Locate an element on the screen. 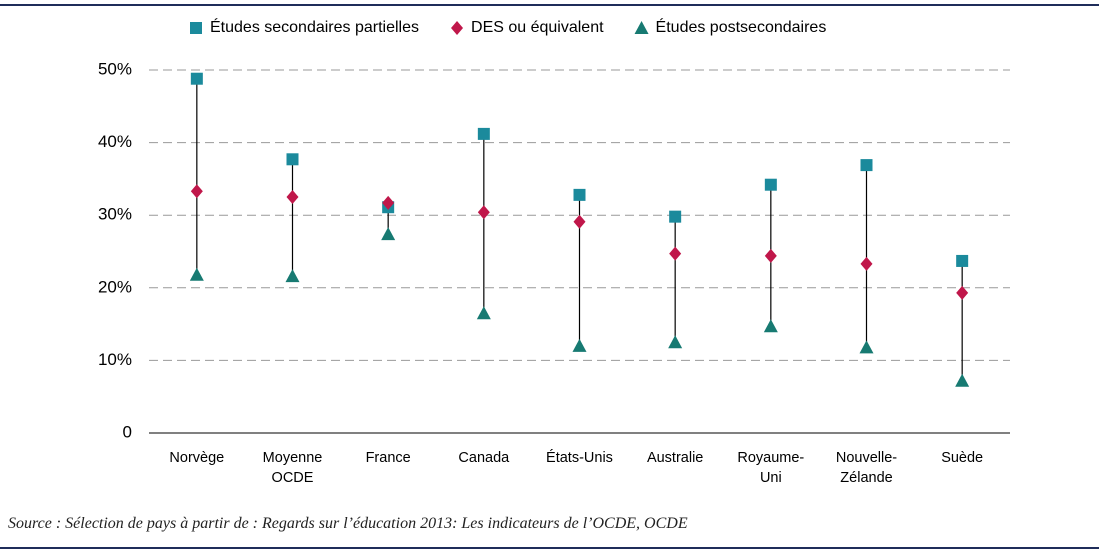 Image resolution: width=1099 pixels, height=556 pixels. legend-label: Études postsecondaires is located at coordinates (741, 26).